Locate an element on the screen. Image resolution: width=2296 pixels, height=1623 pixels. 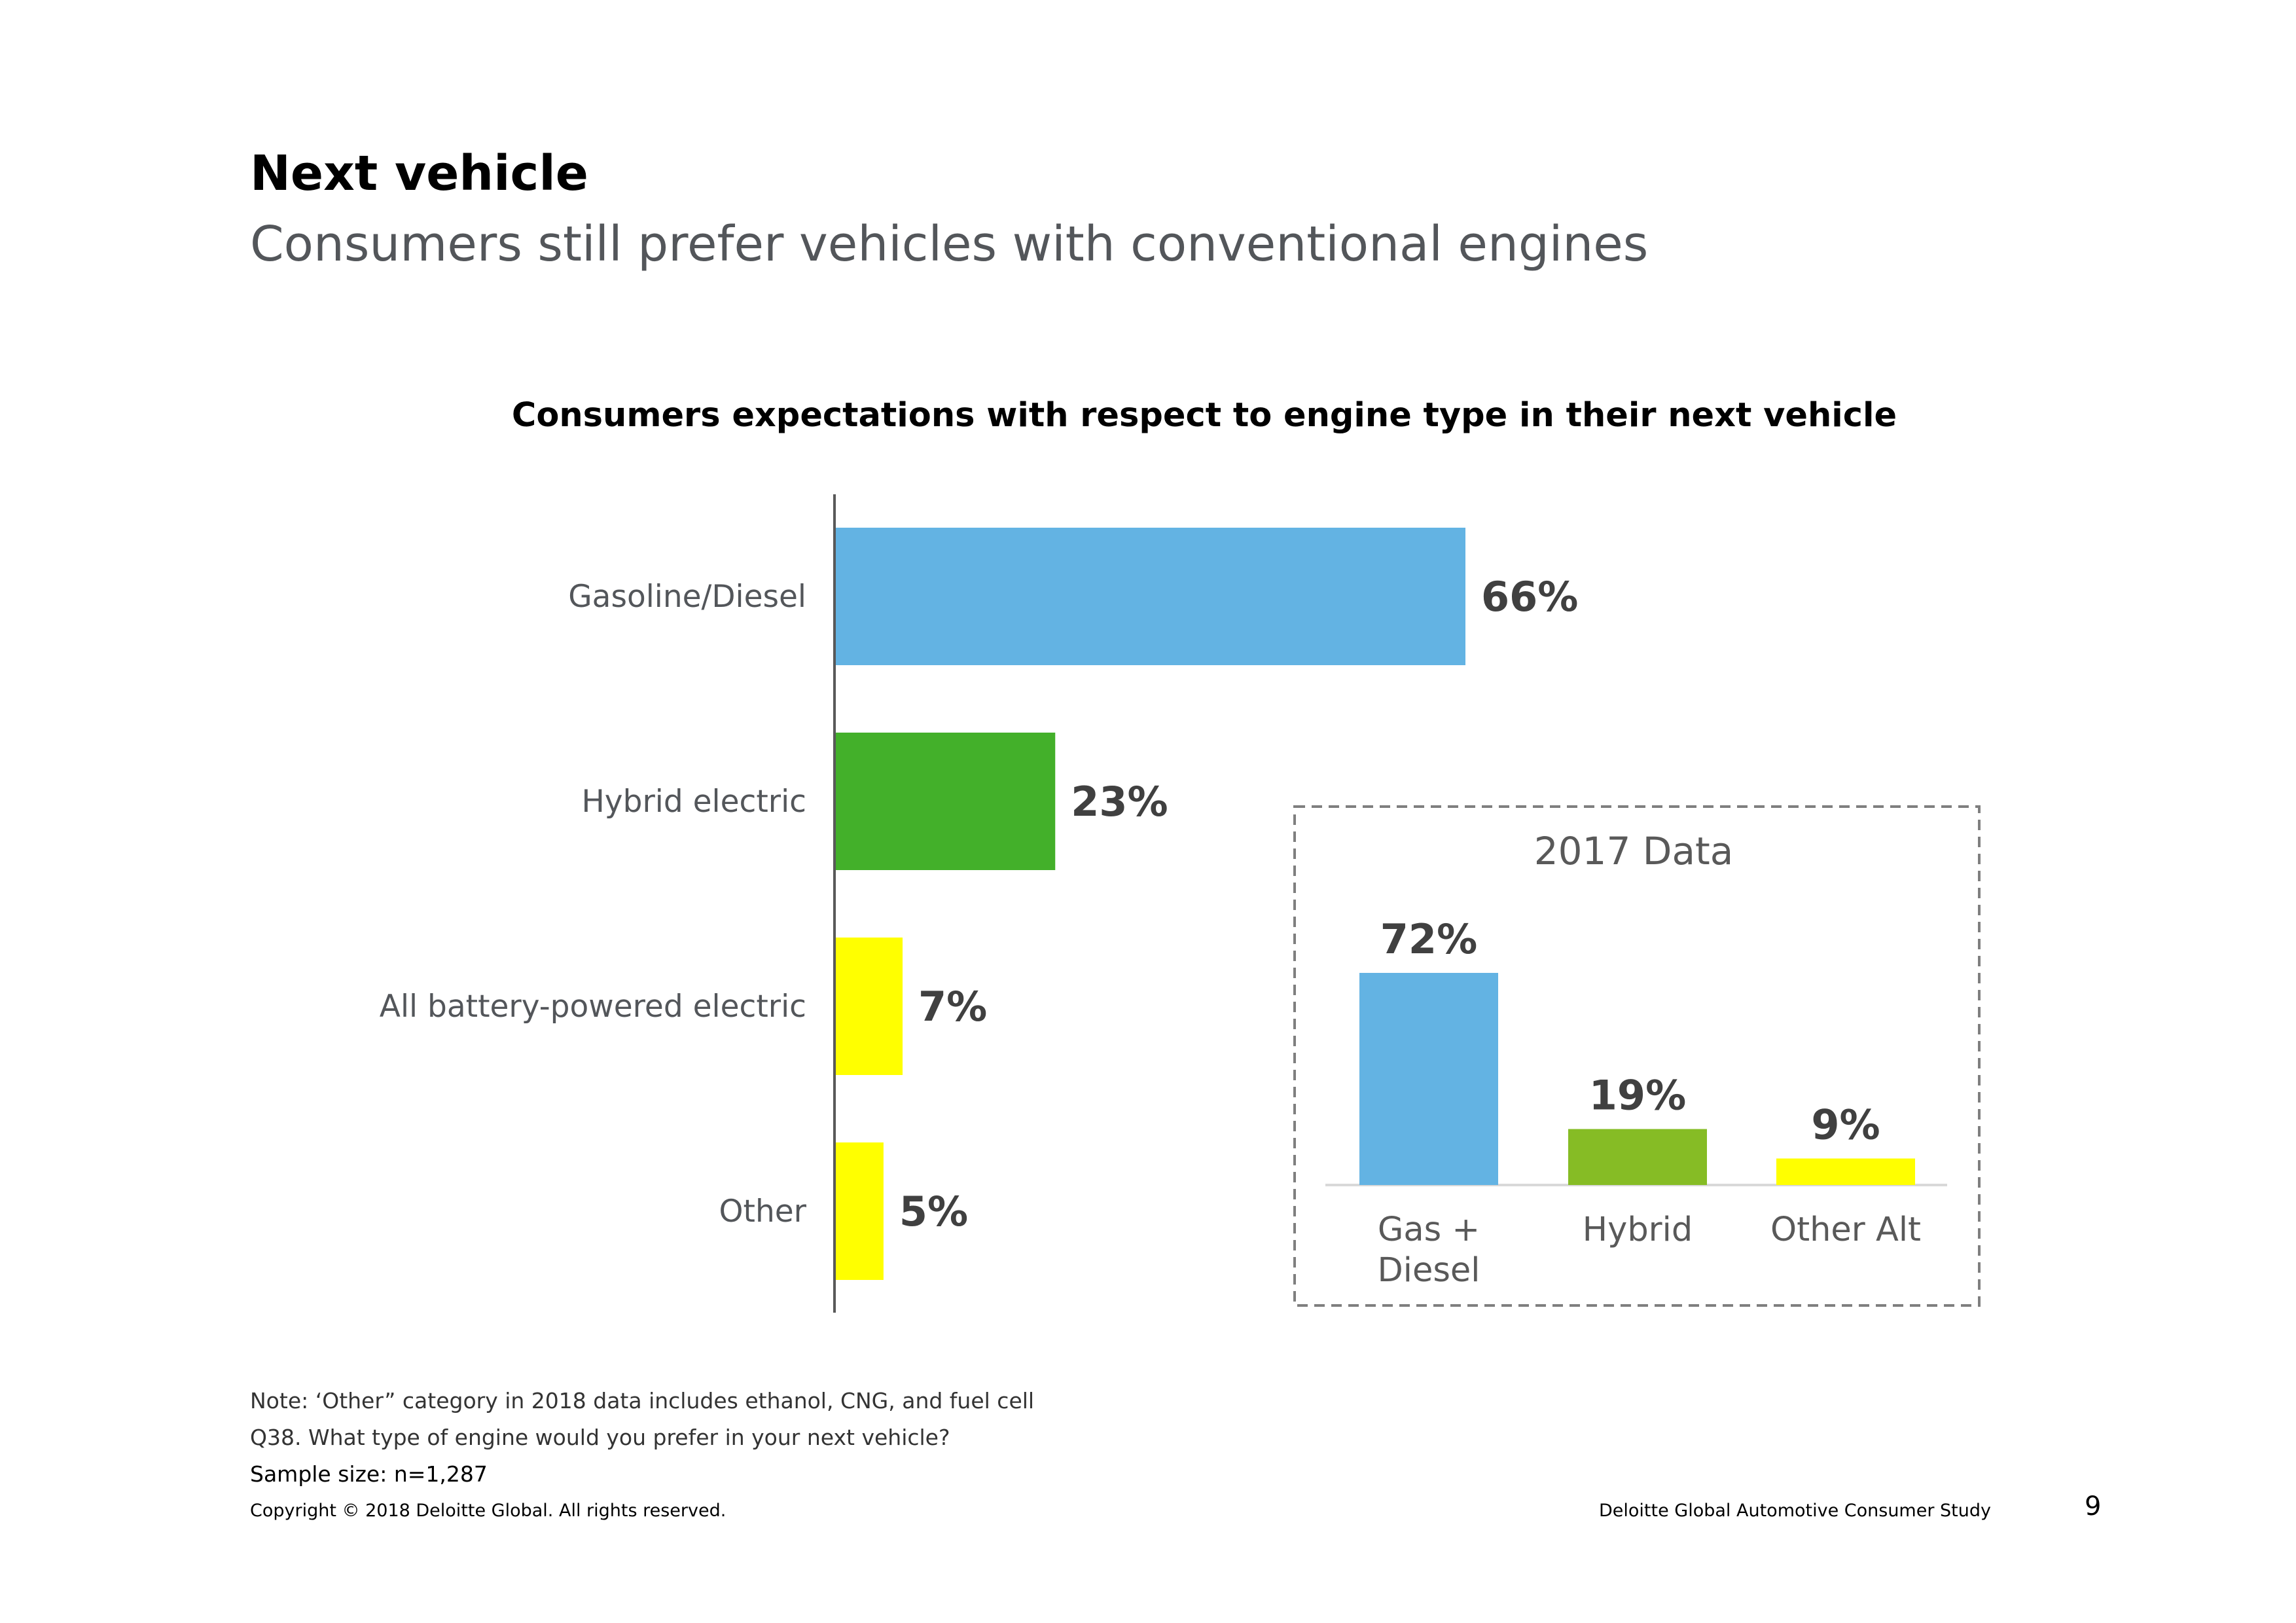
inset-category-label: Other Alt is located at coordinates (1846, 1230).